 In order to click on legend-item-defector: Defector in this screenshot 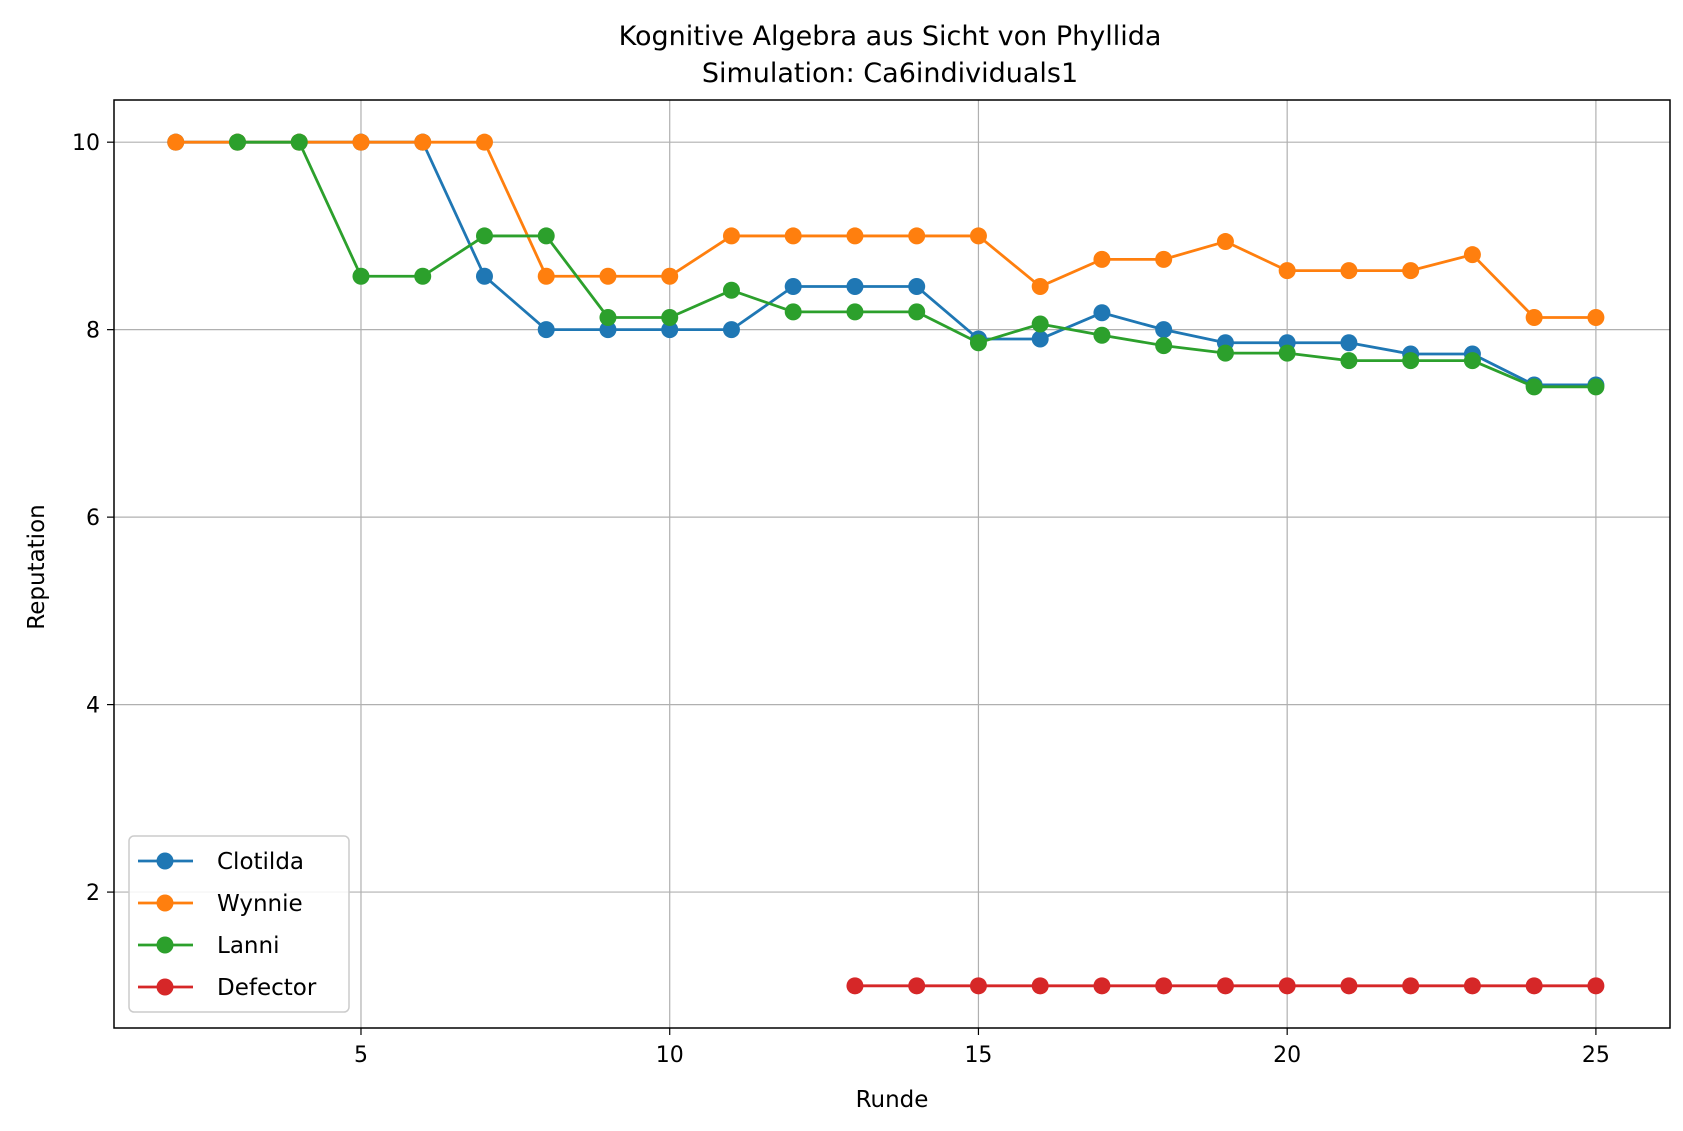, I will do `click(227, 988)`.